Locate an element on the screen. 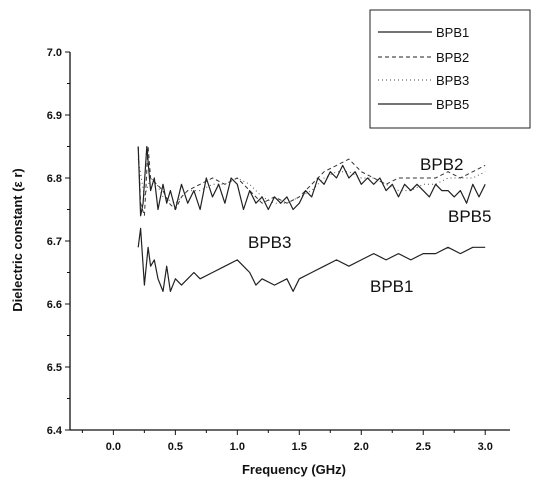 The height and width of the screenshot is (484, 543). x-tick-label: 0.0 is located at coordinates (113, 447).